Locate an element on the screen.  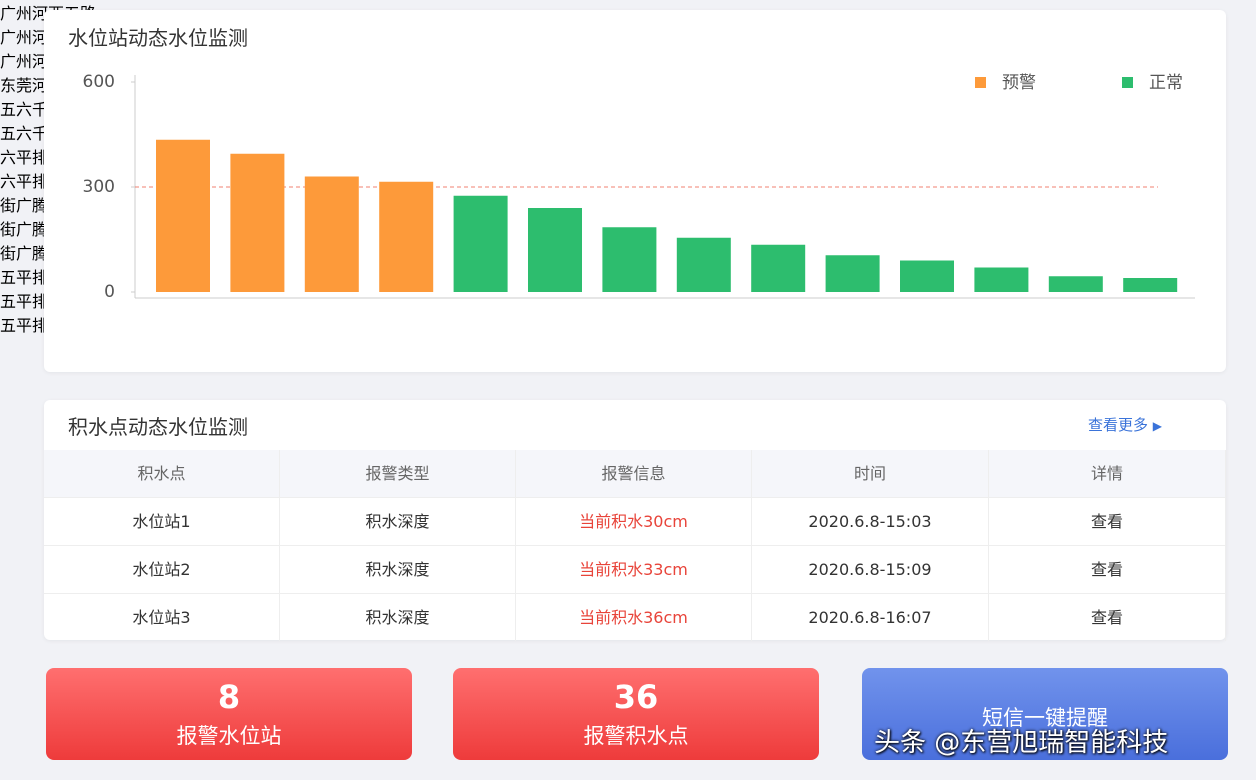
table-cell: 2020.6.8-16:07 is located at coordinates (870, 617).